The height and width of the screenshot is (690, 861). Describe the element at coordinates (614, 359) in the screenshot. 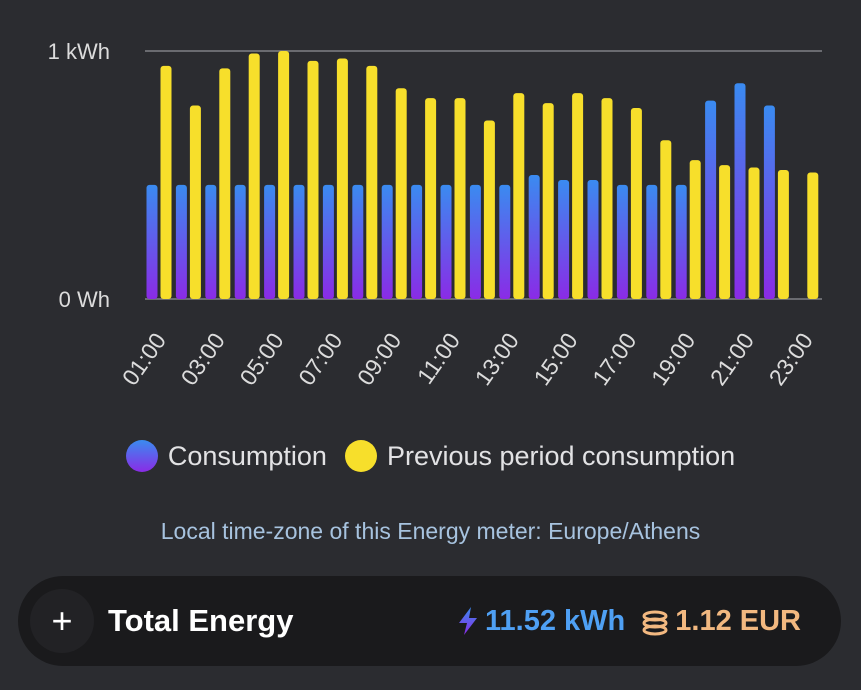

I see `x-tick-label: 17:00` at that location.